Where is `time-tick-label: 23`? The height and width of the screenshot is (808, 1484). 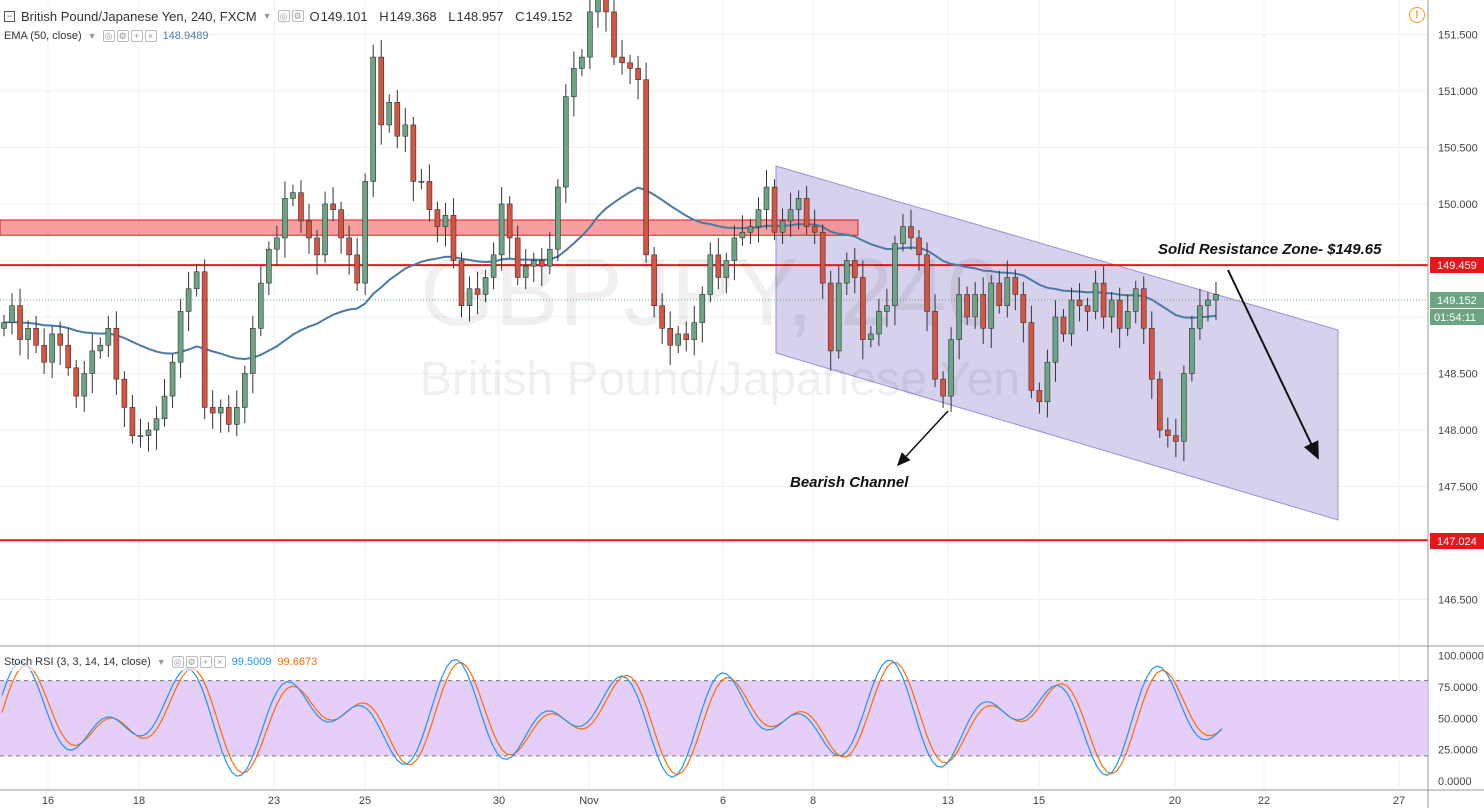 time-tick-label: 23 is located at coordinates (274, 801).